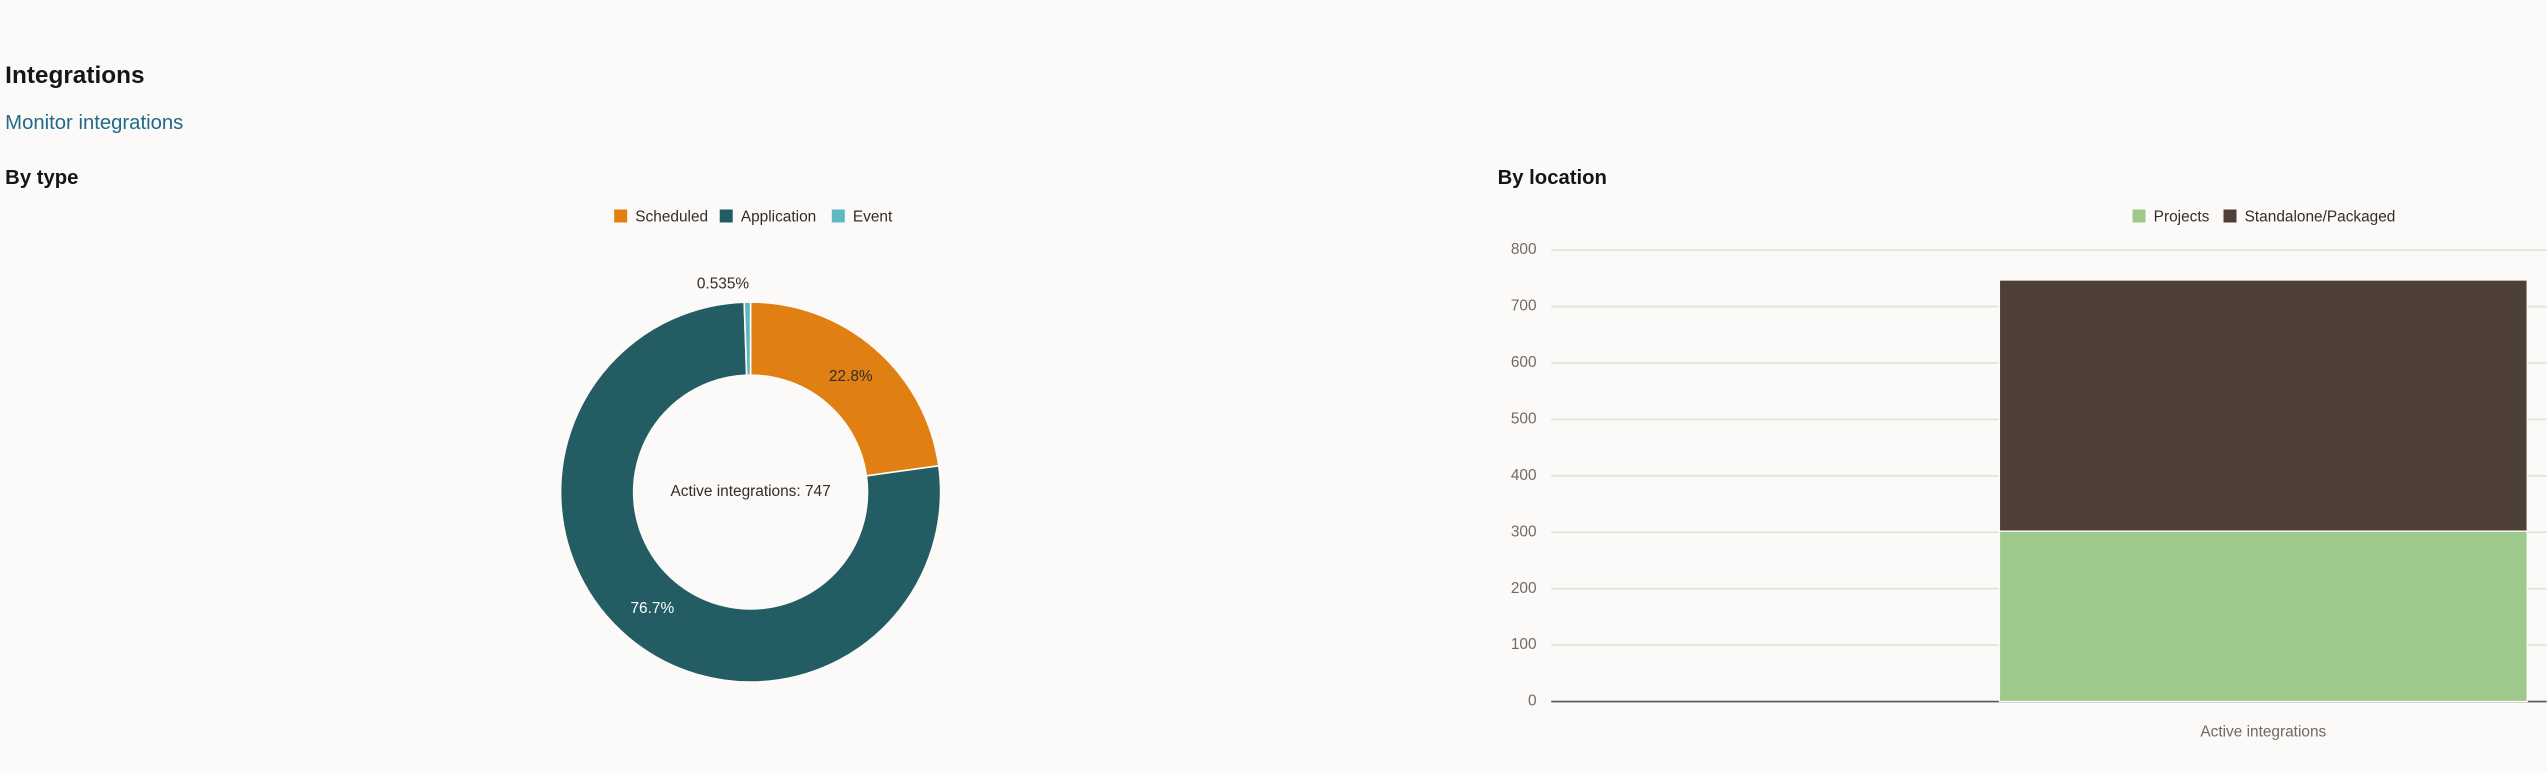  Describe the element at coordinates (74, 75) in the screenshot. I see `page-title: Integrations` at that location.